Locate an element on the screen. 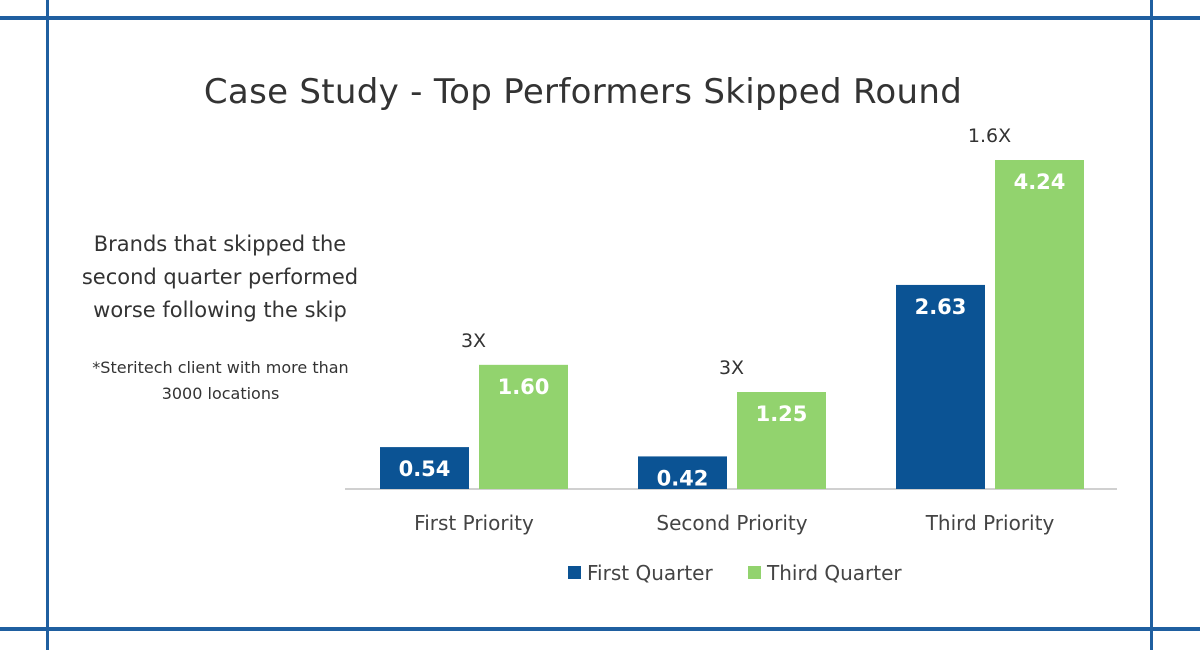 This screenshot has width=1200, height=650. frame-top-line is located at coordinates (600, 18).